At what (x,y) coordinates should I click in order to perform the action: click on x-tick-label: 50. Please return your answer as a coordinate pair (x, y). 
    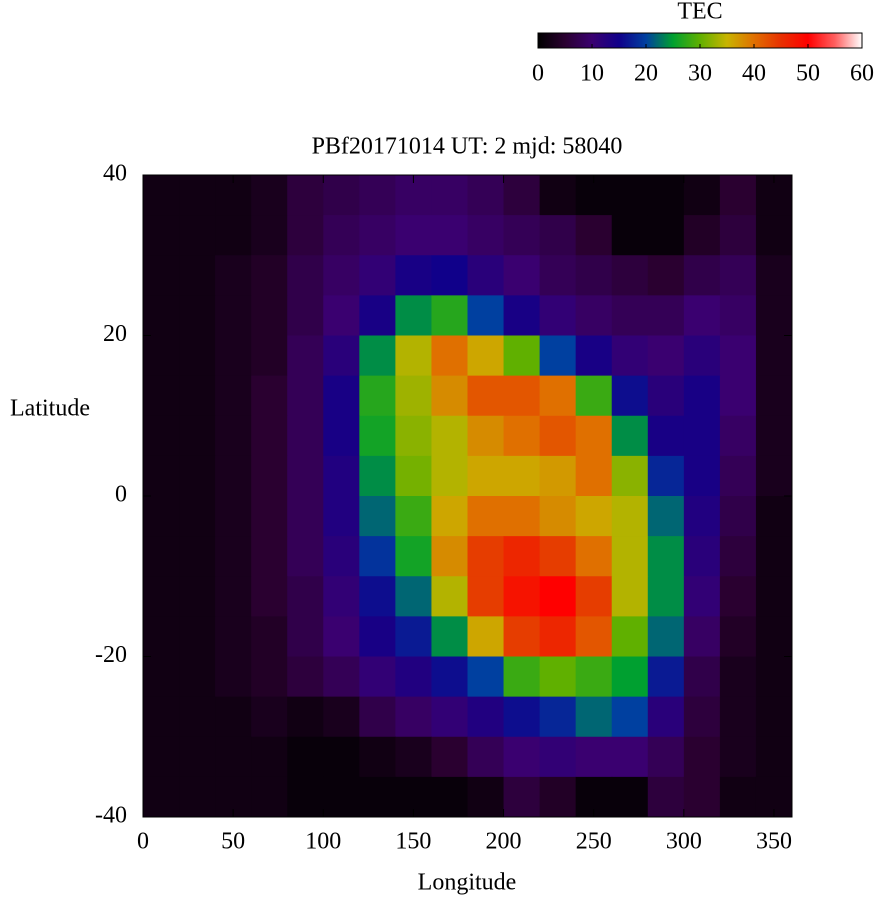
    Looking at the image, I should click on (233, 842).